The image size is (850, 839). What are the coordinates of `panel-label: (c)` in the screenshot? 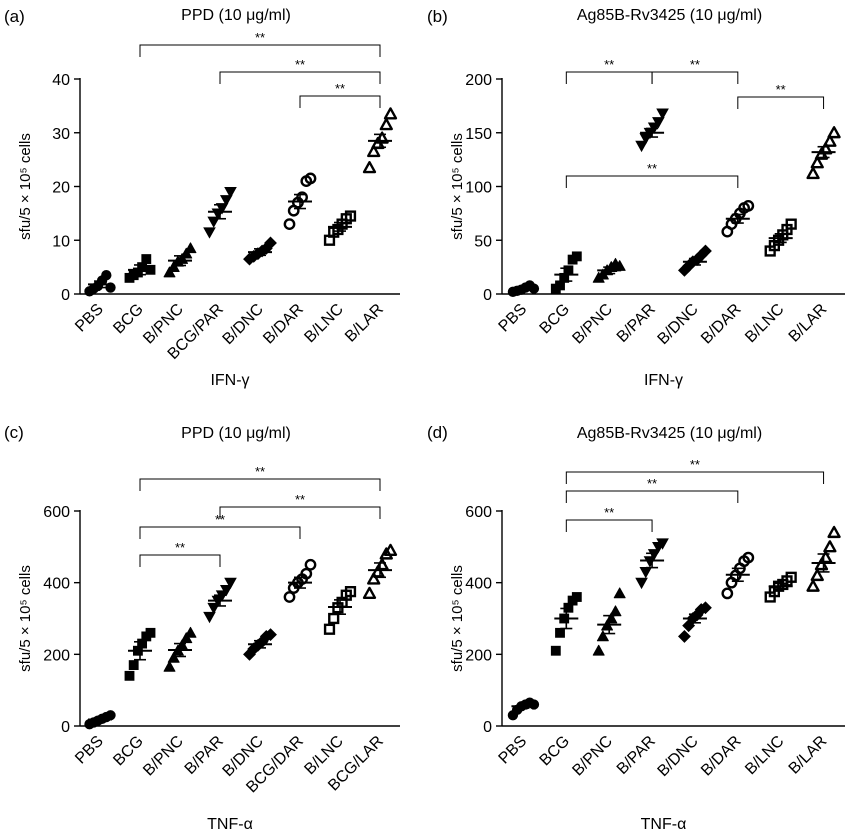 It's located at (14, 432).